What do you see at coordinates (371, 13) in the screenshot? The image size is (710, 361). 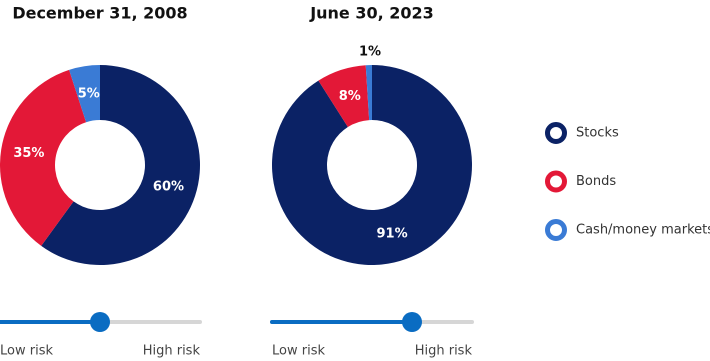 I see `chart-title: June 30, 2023` at bounding box center [371, 13].